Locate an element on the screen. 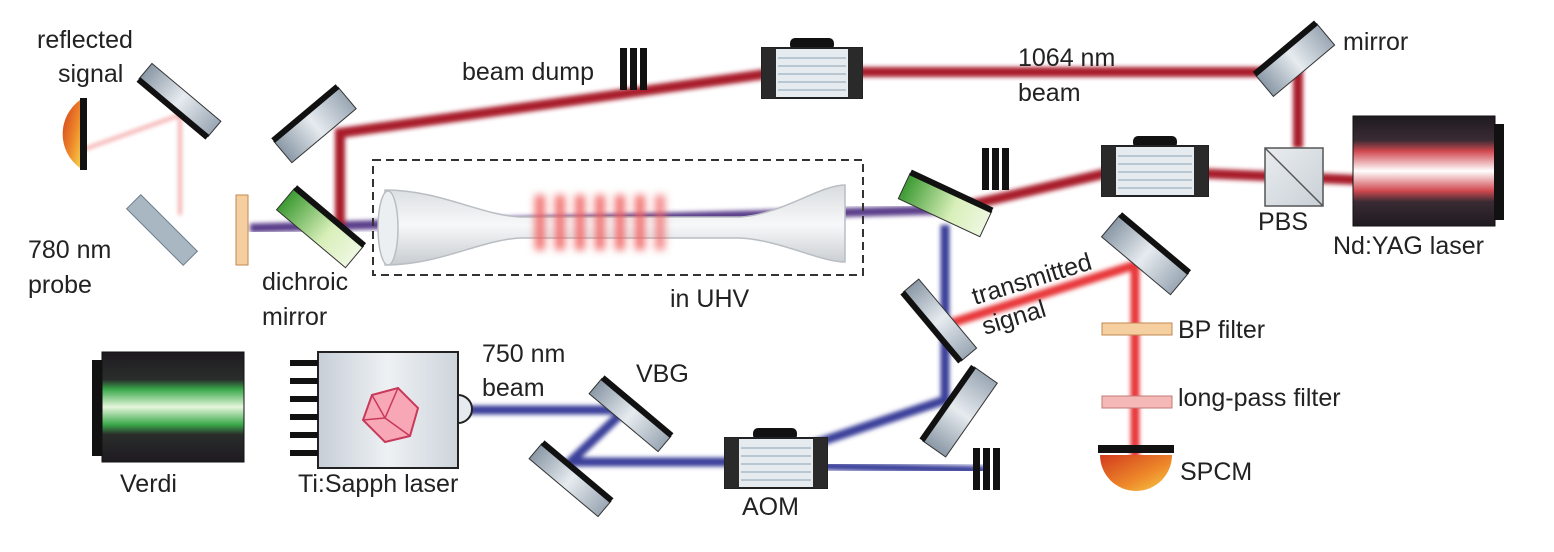 This screenshot has height=552, width=1554. mirror-transmitted is located at coordinates (1146, 254).